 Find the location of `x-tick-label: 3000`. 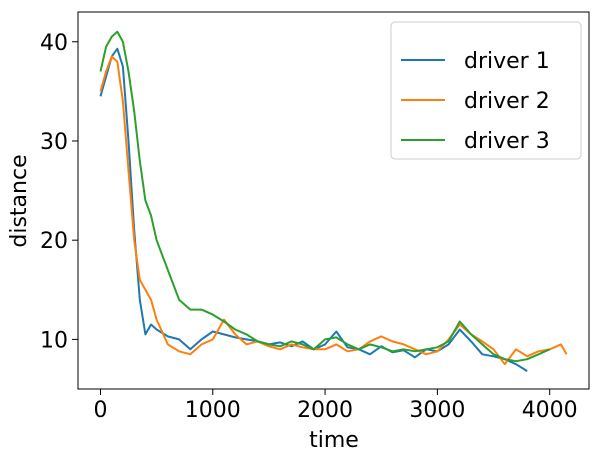

x-tick-label: 3000 is located at coordinates (437, 410).